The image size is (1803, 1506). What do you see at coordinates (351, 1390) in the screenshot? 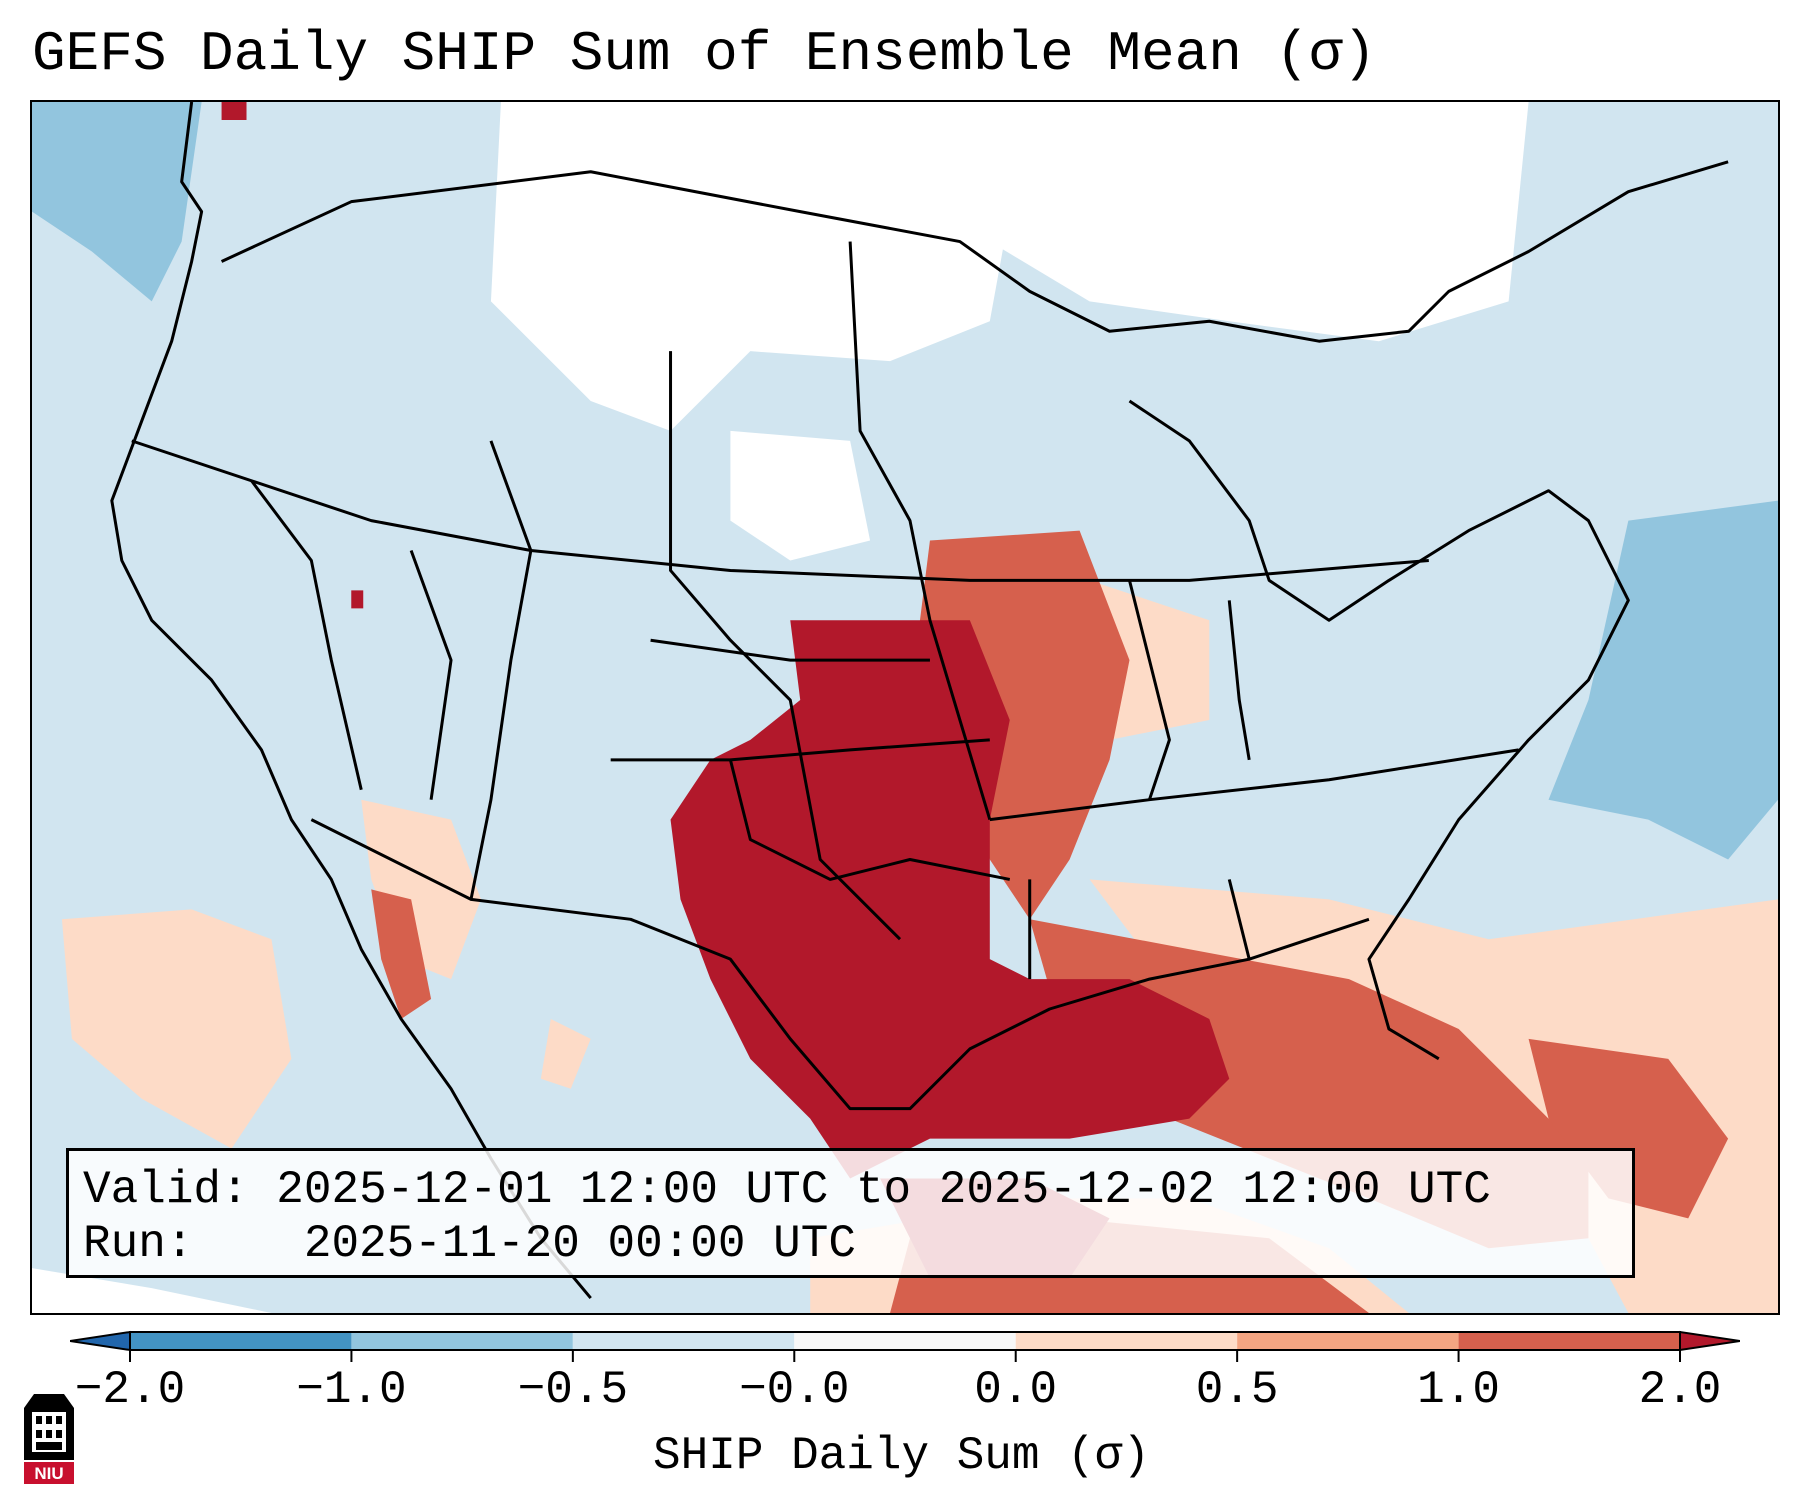
I see `colorbar-tick-label: −1.0` at bounding box center [351, 1390].